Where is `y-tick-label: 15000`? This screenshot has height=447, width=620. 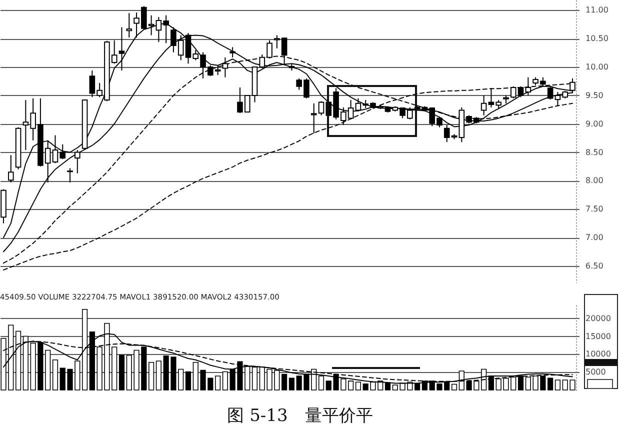
y-tick-label: 15000 is located at coordinates (598, 336).